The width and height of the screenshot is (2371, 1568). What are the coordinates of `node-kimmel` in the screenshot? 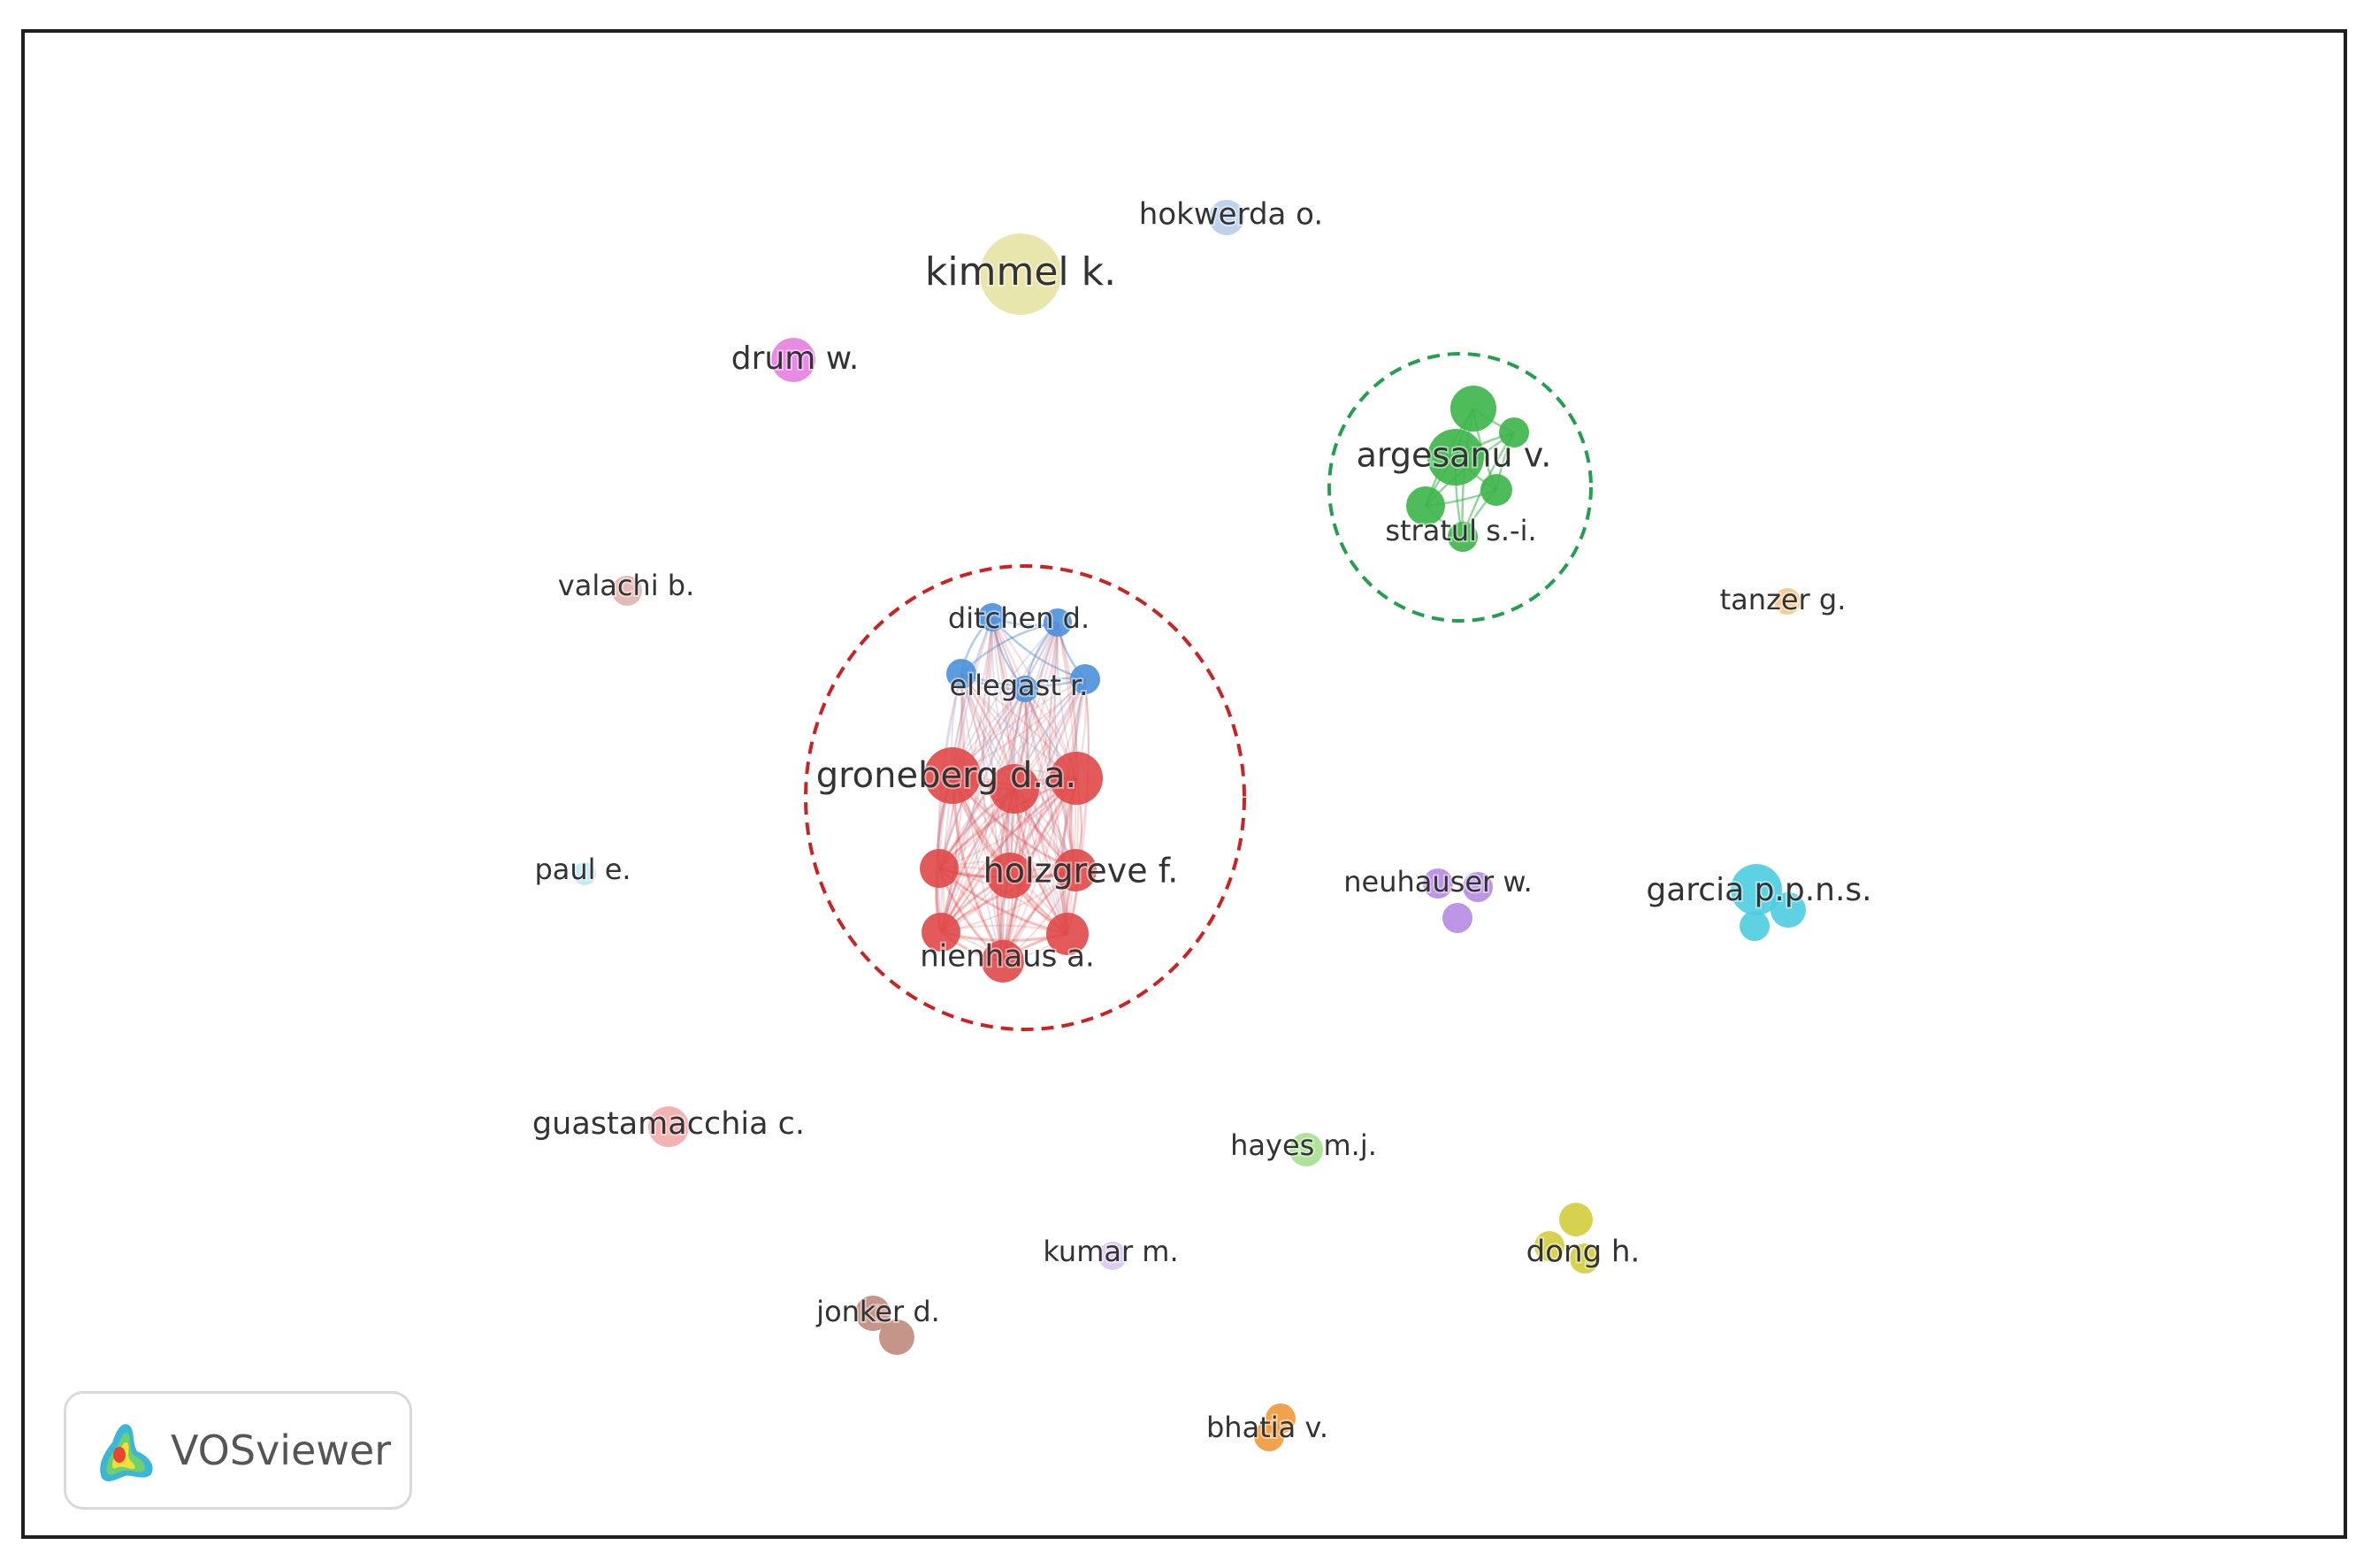 It's located at (1020, 274).